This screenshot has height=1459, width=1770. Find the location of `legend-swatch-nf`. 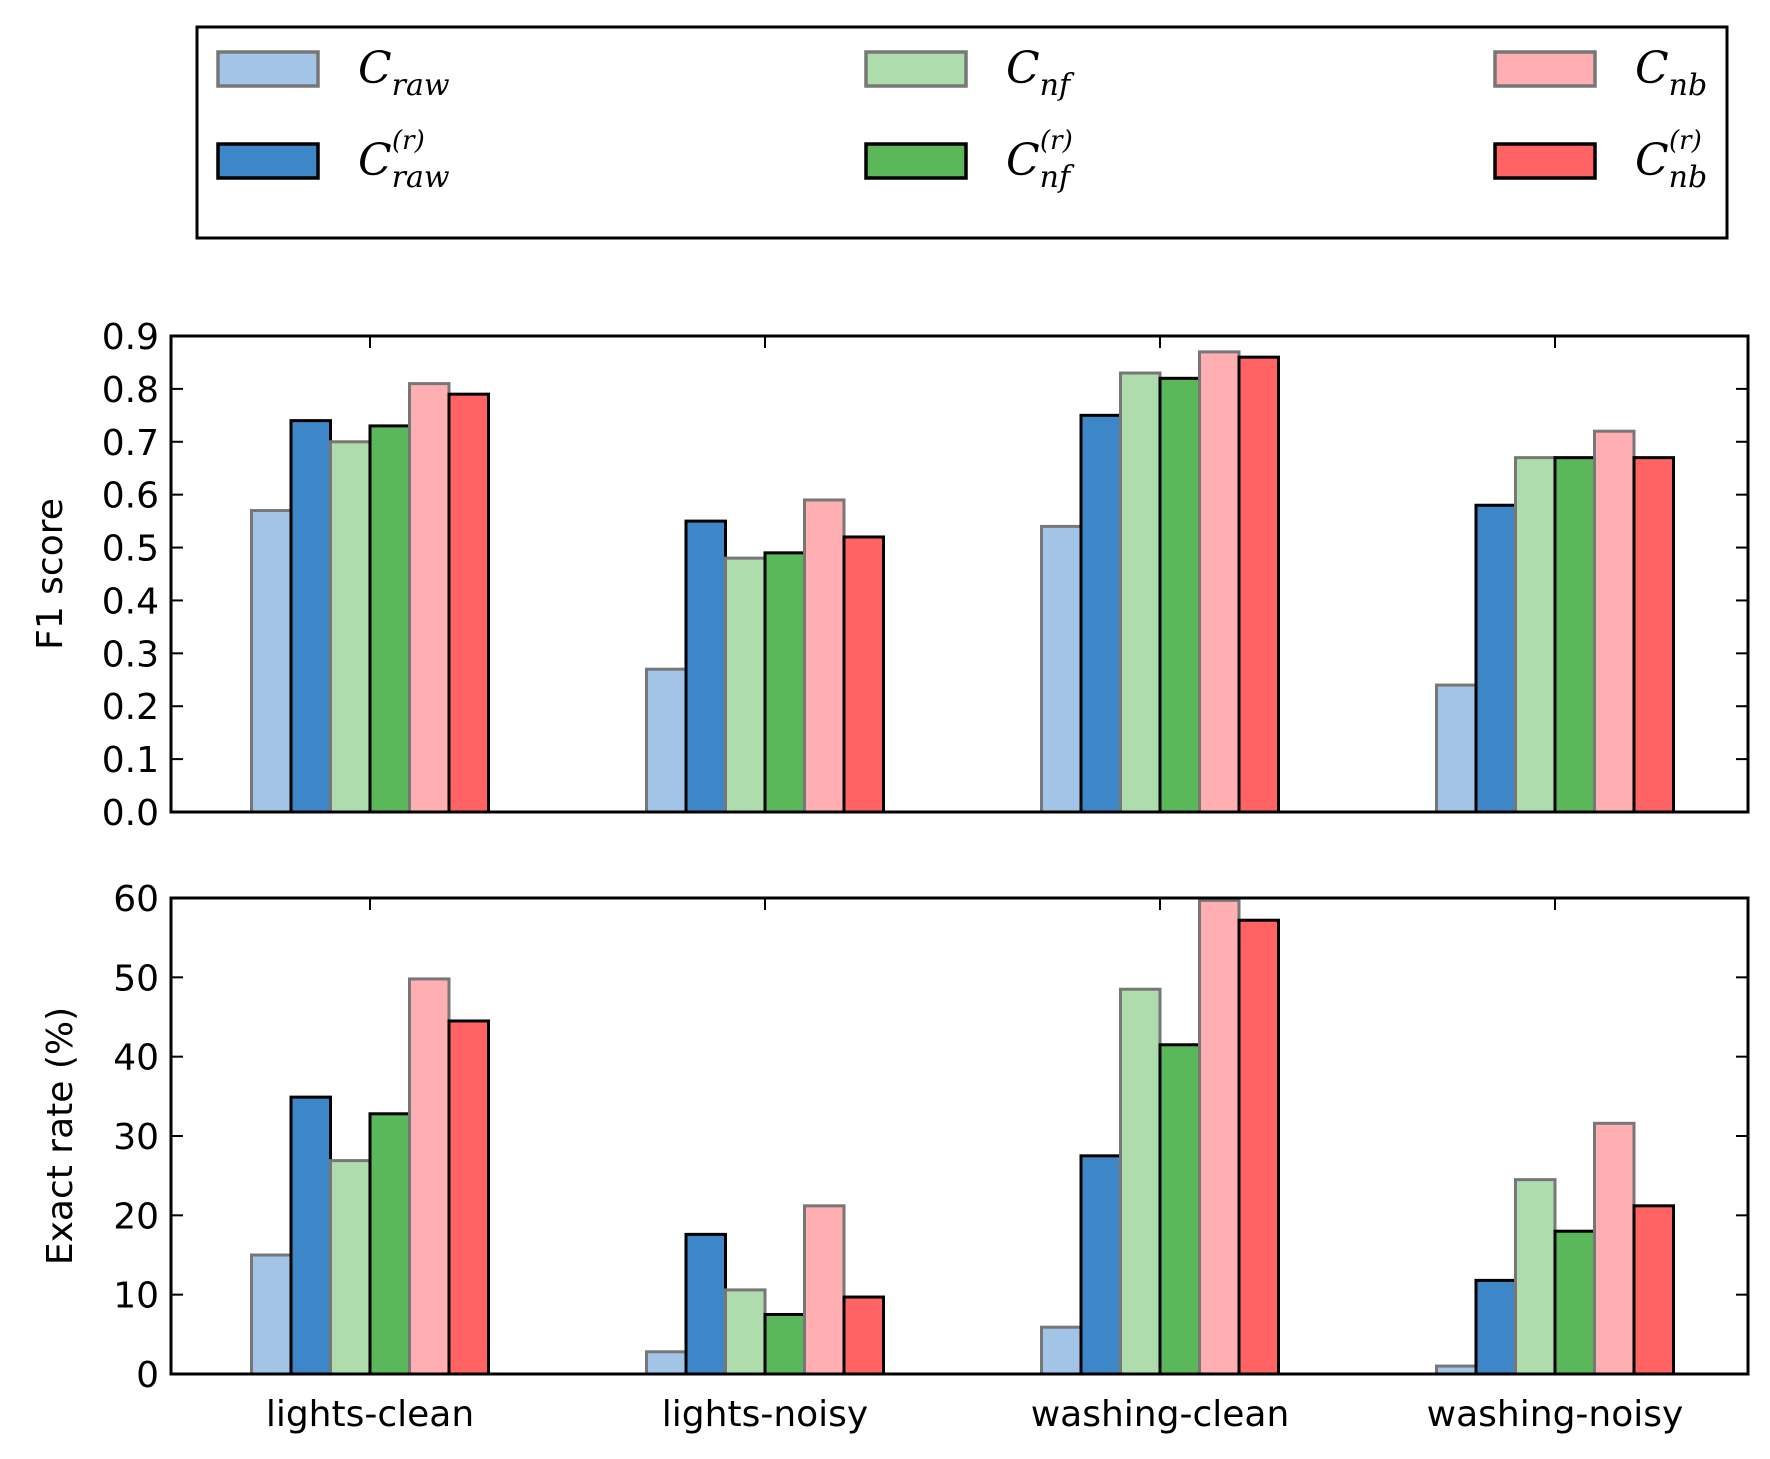

legend-swatch-nf is located at coordinates (916, 69).